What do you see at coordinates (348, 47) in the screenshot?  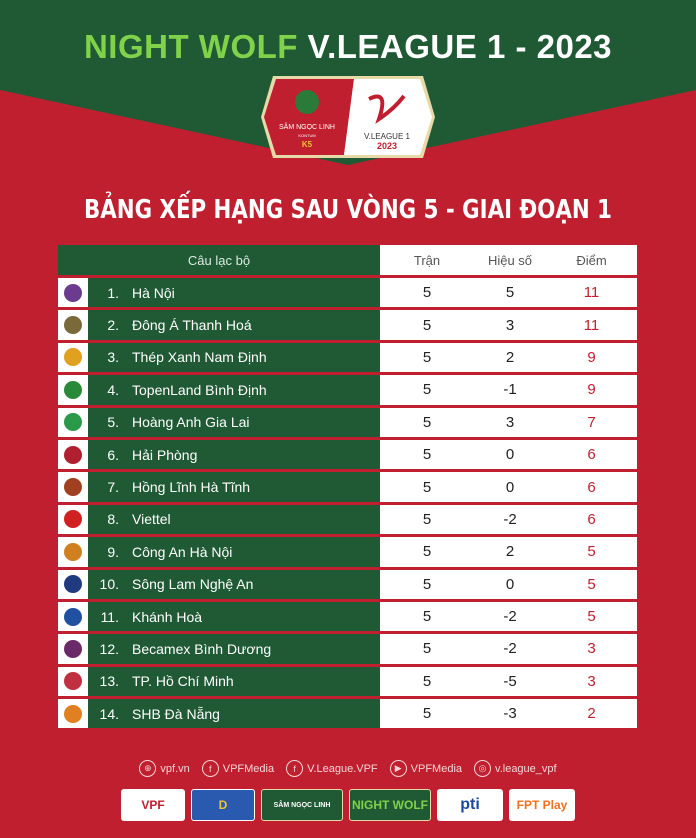 I see `title: NIGHT WOLF V.LEAGUE 1 - 2023` at bounding box center [348, 47].